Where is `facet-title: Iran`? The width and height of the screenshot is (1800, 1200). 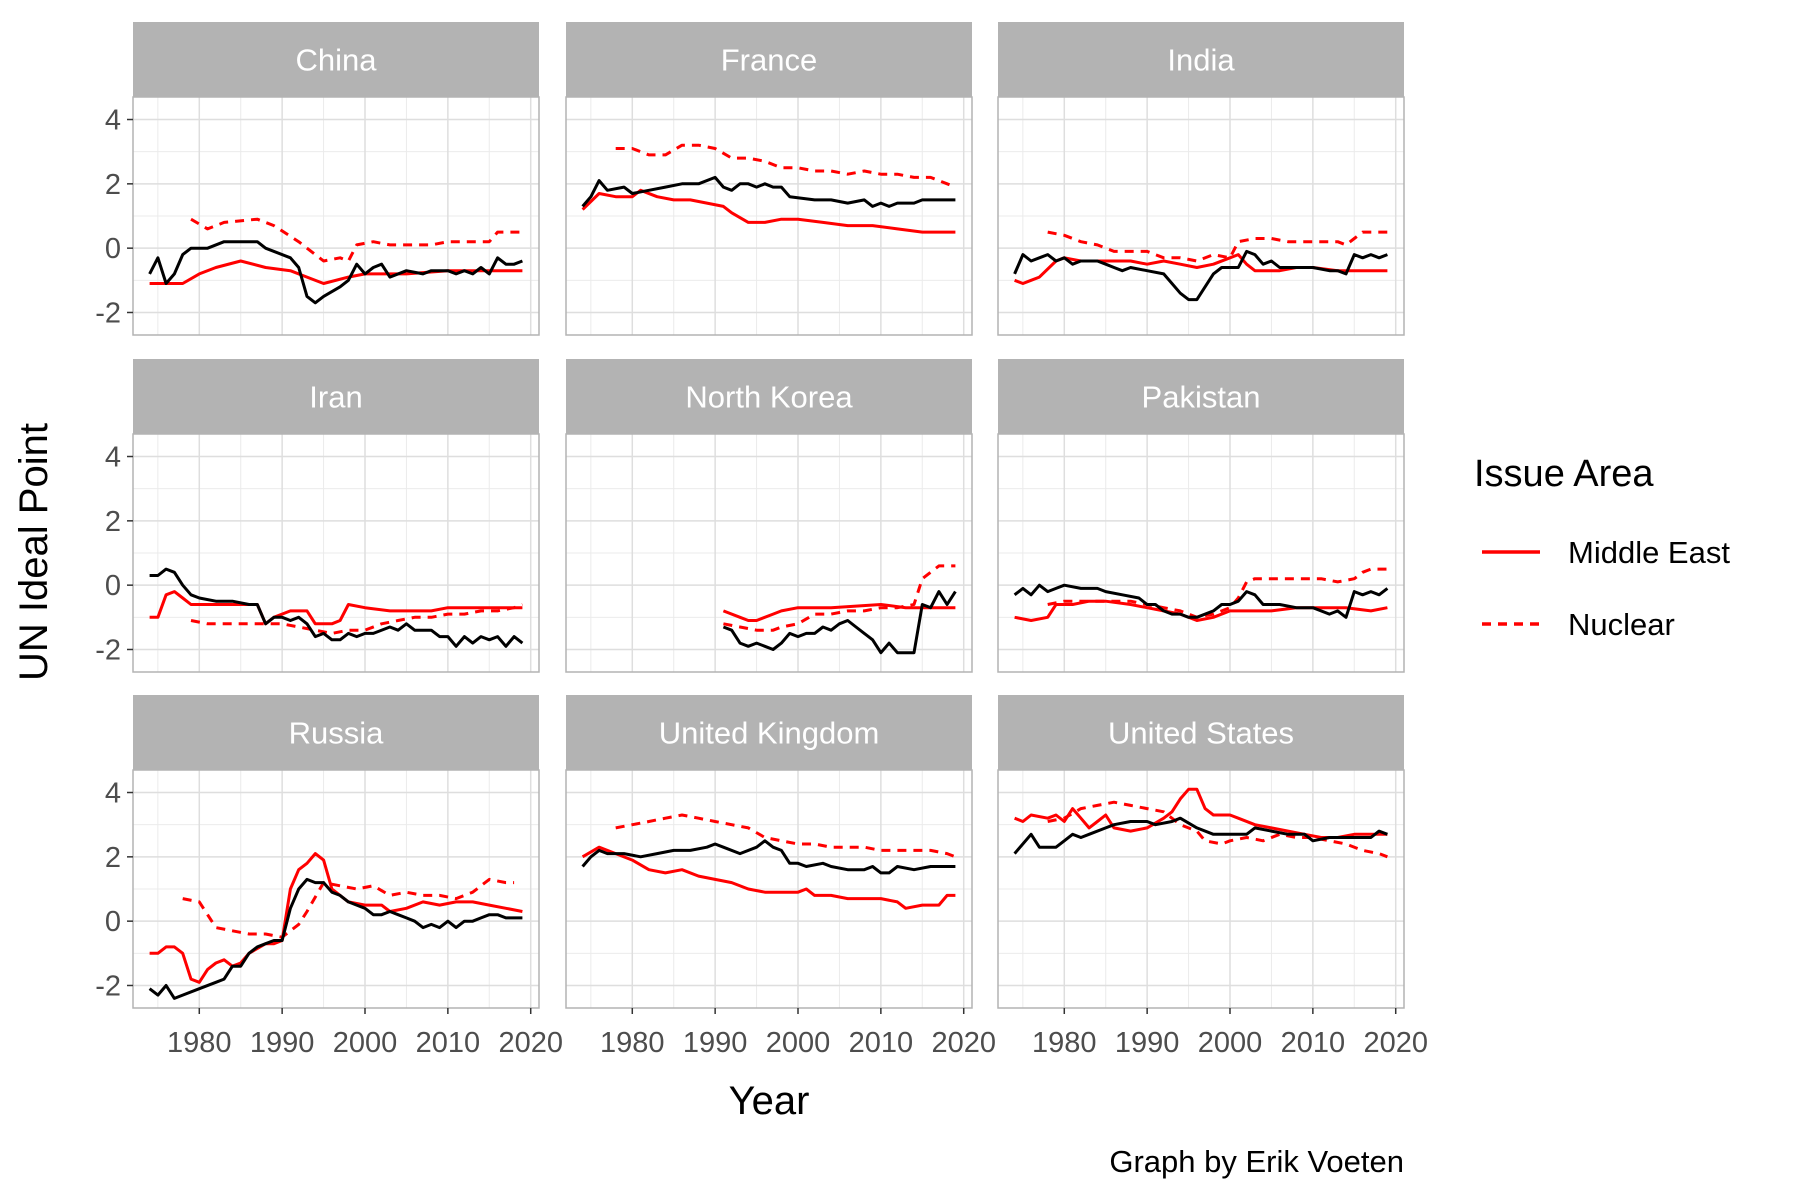 facet-title: Iran is located at coordinates (335, 397).